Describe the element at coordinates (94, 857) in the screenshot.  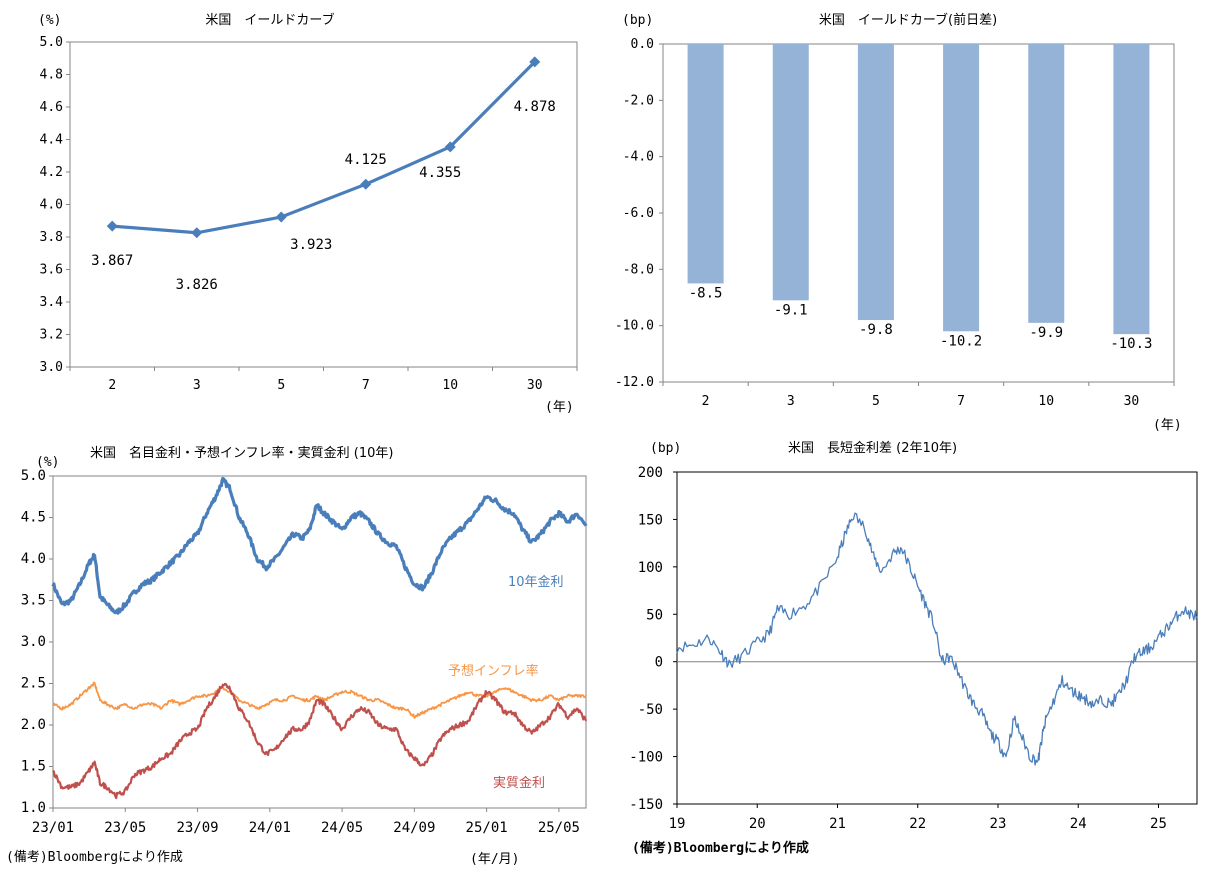
I see `source-note-left: (備考)Bloombergにより作成` at that location.